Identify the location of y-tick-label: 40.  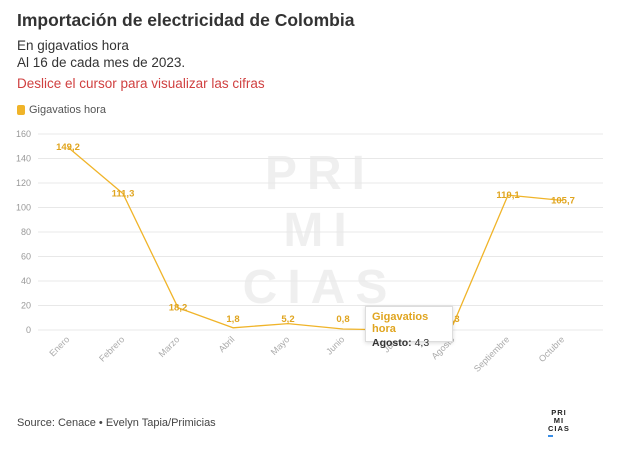
(26, 281).